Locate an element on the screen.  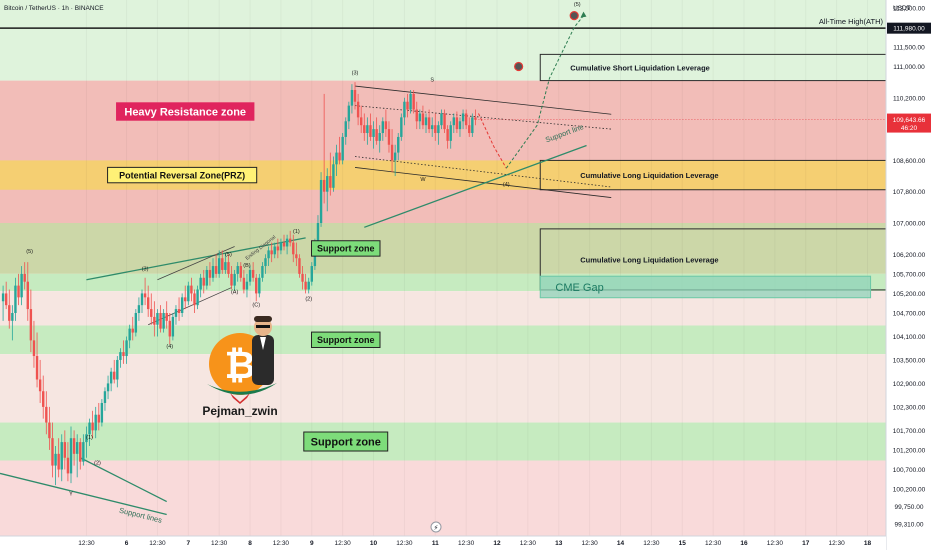
bitcoin-symbol-icon: ₿ is located at coordinates (240, 366).